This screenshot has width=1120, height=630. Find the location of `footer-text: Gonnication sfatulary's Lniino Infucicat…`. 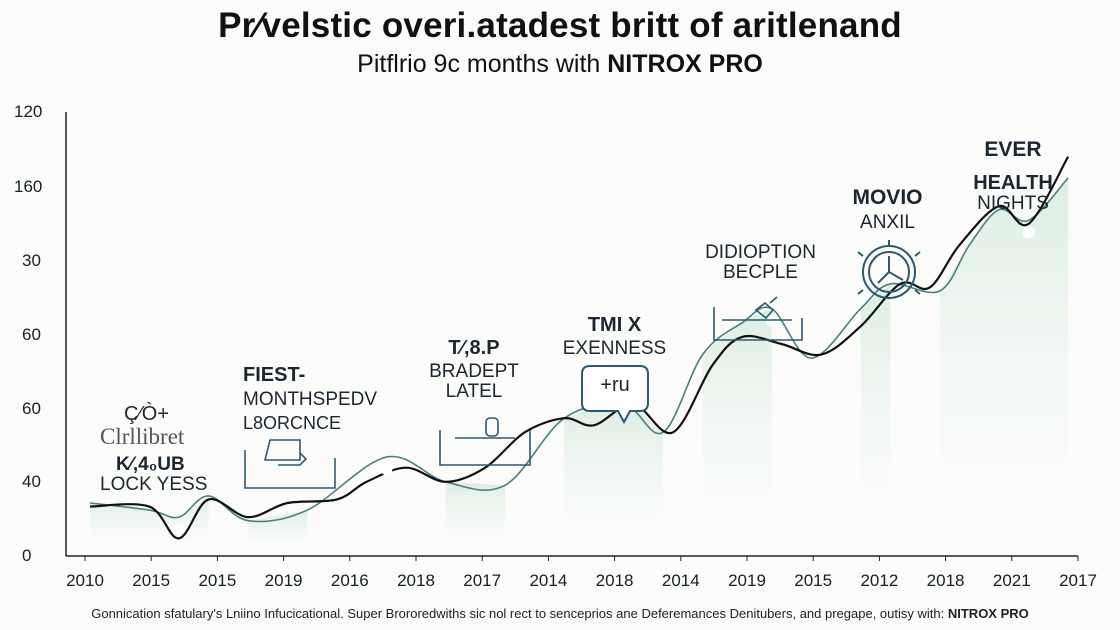

footer-text: Gonnication sfatulary's Lniino Infucicat… is located at coordinates (518, 613).